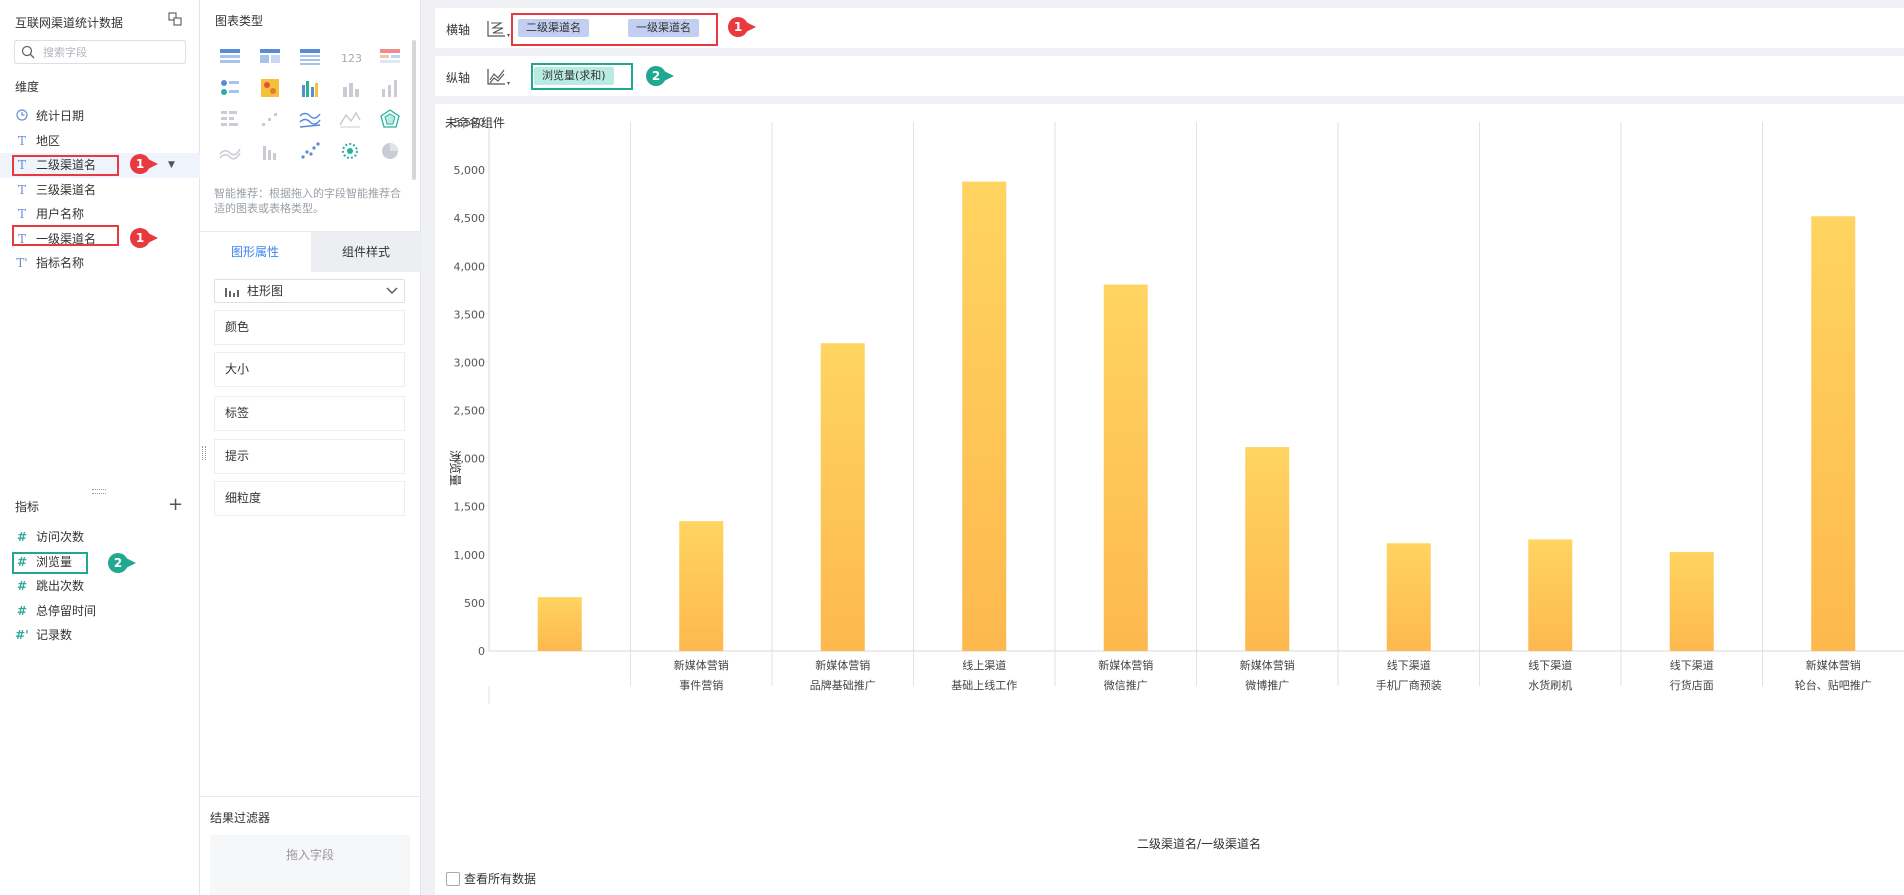 The height and width of the screenshot is (895, 1904). What do you see at coordinates (310, 57) in the screenshot?
I see `table-cross-icon` at bounding box center [310, 57].